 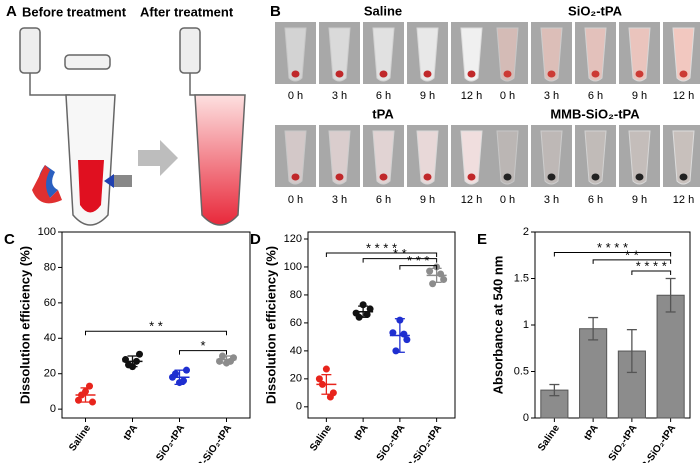 I want to click on y-axis-label: Dissolution efficiency (%), so click(x=270, y=325).